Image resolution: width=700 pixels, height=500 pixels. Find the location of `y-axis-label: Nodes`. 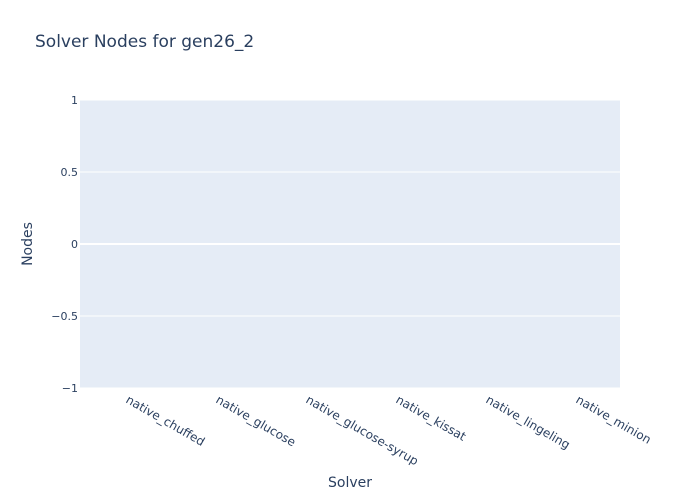

y-axis-label: Nodes is located at coordinates (28, 244).